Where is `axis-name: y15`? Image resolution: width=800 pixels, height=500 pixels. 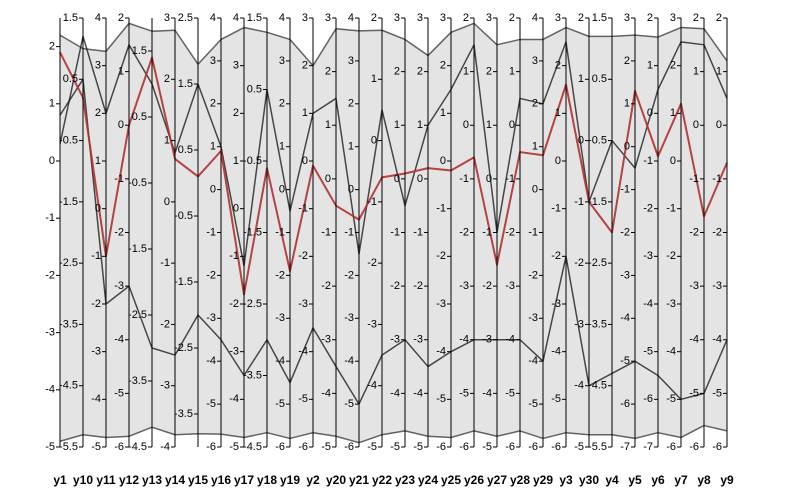
axis-name: y15 is located at coordinates (198, 480).